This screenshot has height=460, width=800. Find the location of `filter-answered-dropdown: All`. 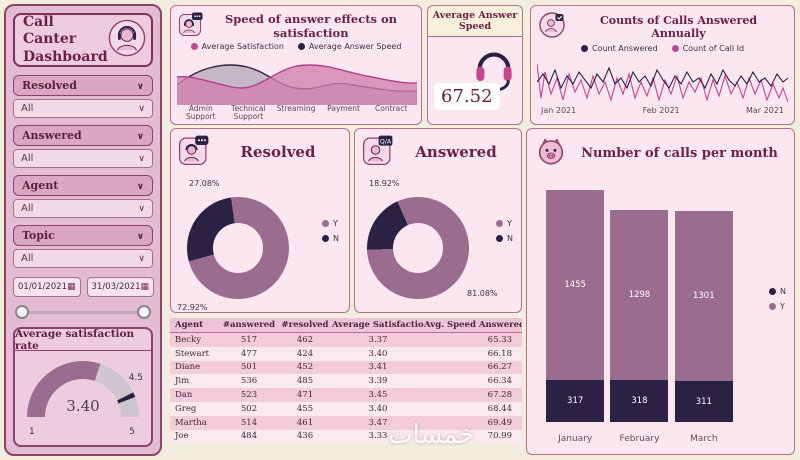

filter-answered-dropdown: All is located at coordinates (83, 158).